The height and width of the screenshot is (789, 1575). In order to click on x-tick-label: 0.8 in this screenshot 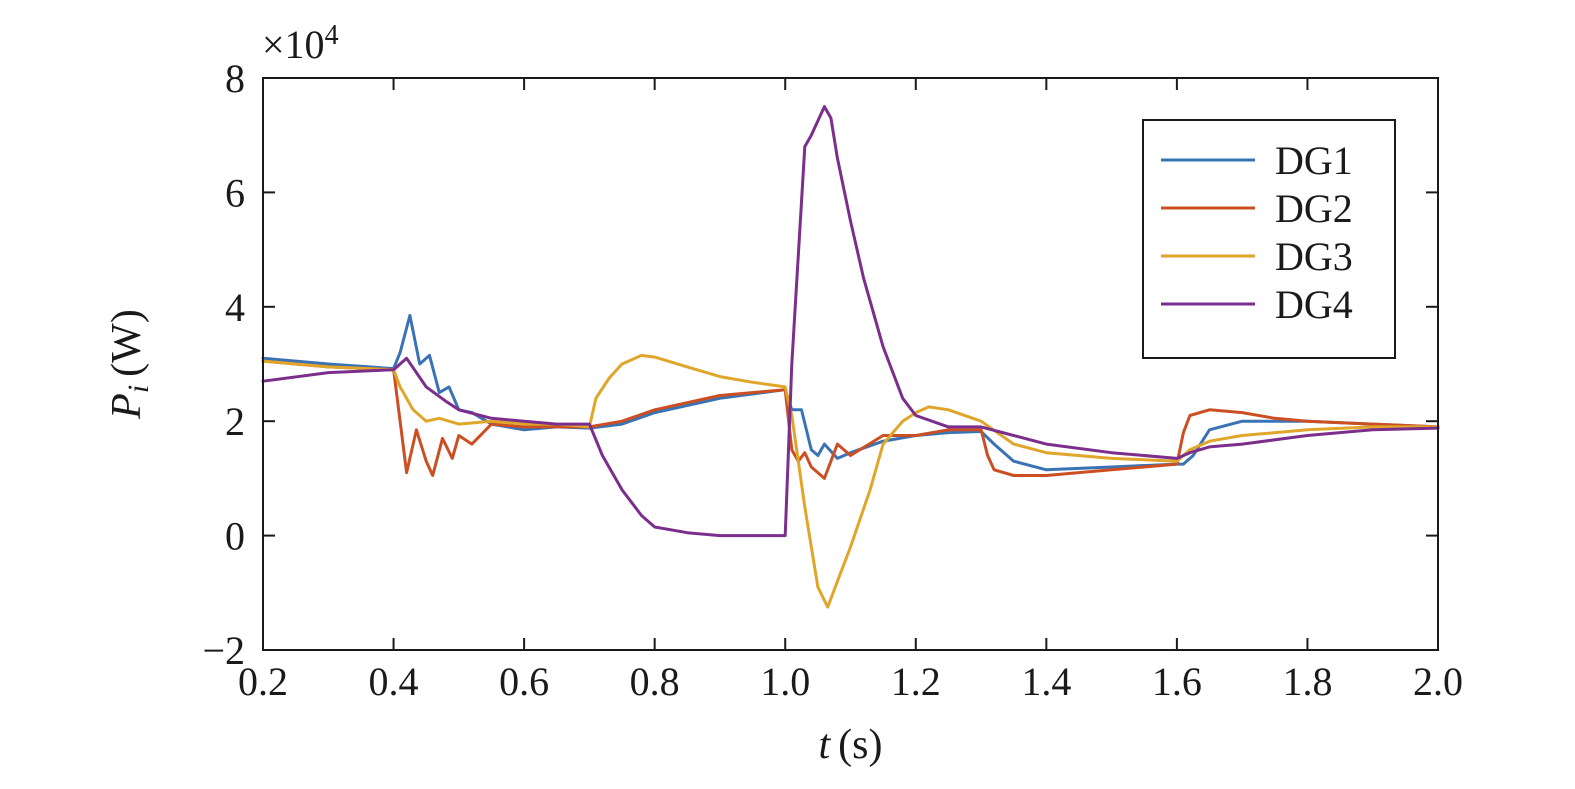, I will do `click(655, 681)`.